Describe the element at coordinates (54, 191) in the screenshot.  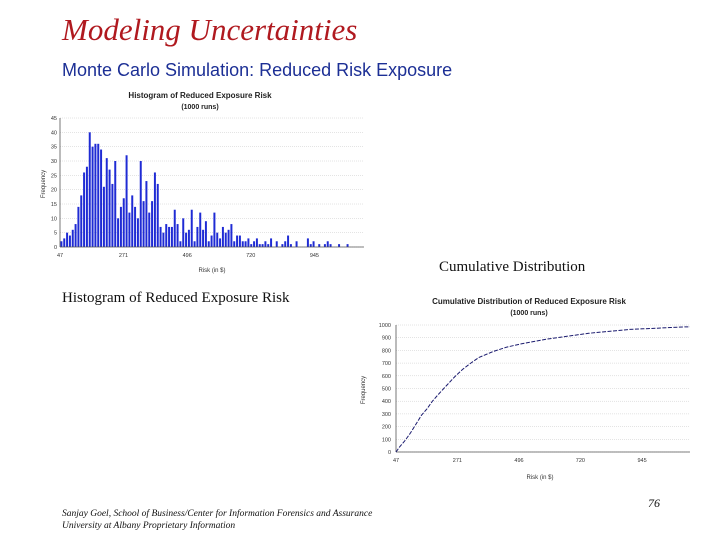
I see `histogram-y-tick: 20` at that location.